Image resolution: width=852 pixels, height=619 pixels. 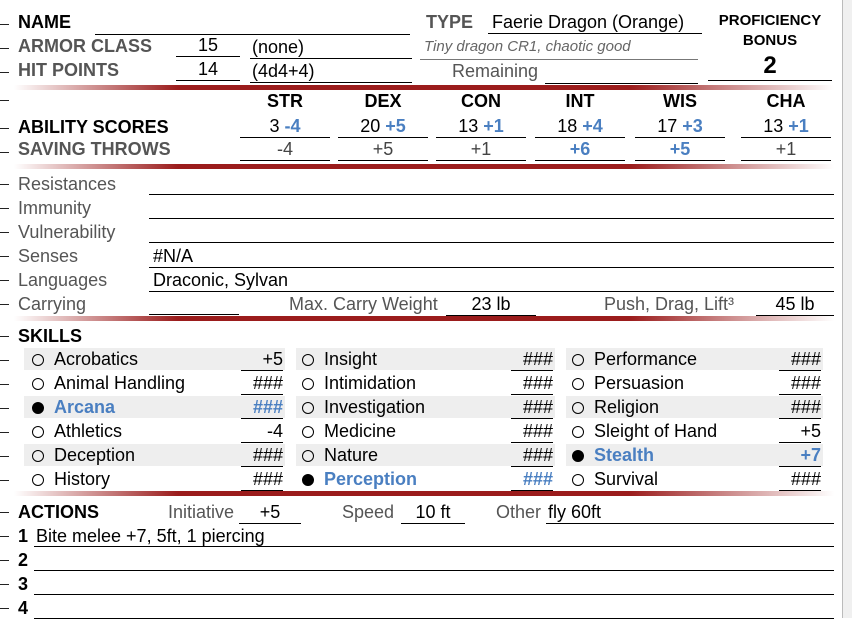 What do you see at coordinates (491, 194) in the screenshot?
I see `resistances-field` at bounding box center [491, 194].